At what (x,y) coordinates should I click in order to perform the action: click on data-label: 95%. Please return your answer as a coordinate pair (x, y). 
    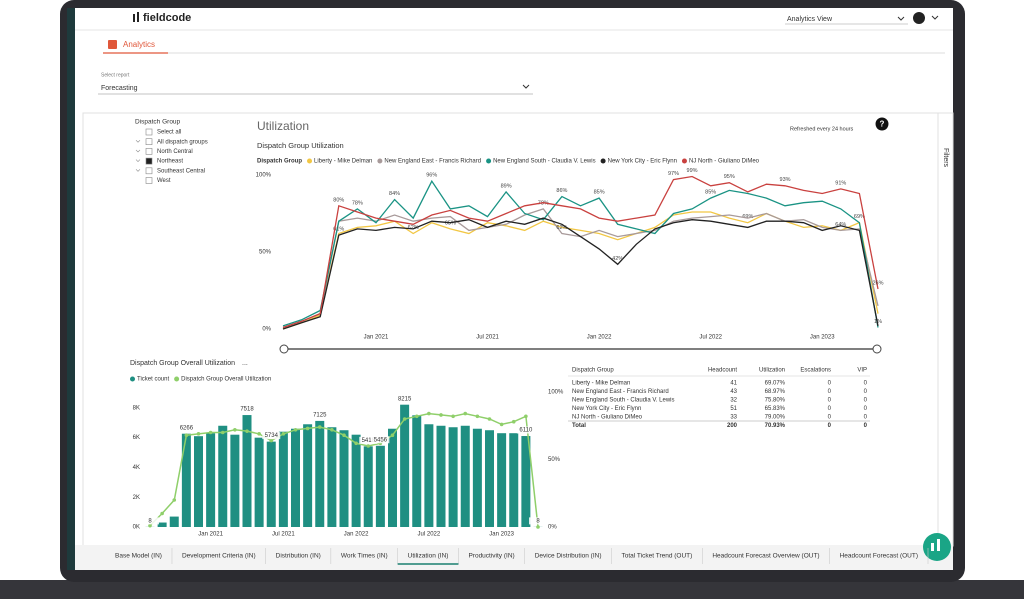
    Looking at the image, I should click on (729, 177).